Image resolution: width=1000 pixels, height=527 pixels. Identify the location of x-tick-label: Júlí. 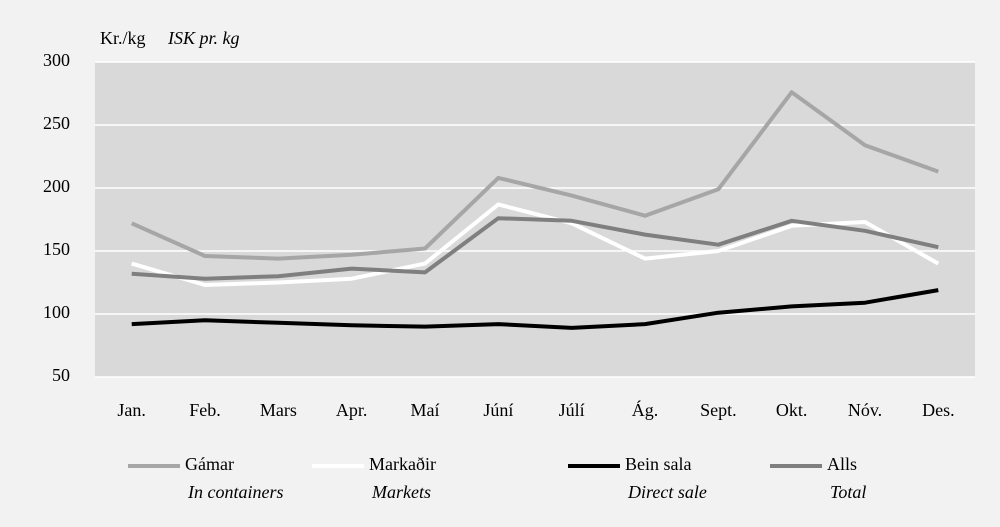
(572, 410).